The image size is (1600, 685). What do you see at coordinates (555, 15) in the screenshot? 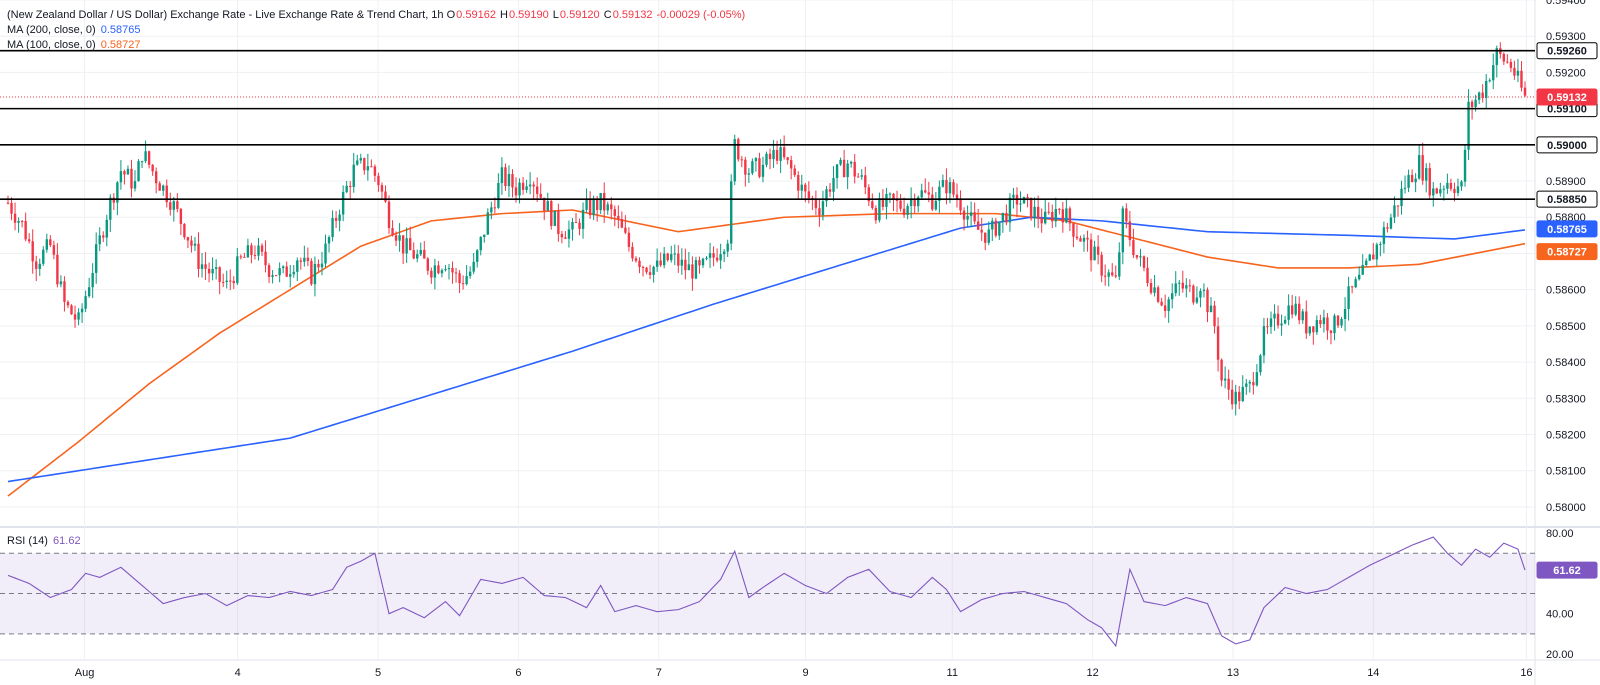
I see `low-label: L` at bounding box center [555, 15].